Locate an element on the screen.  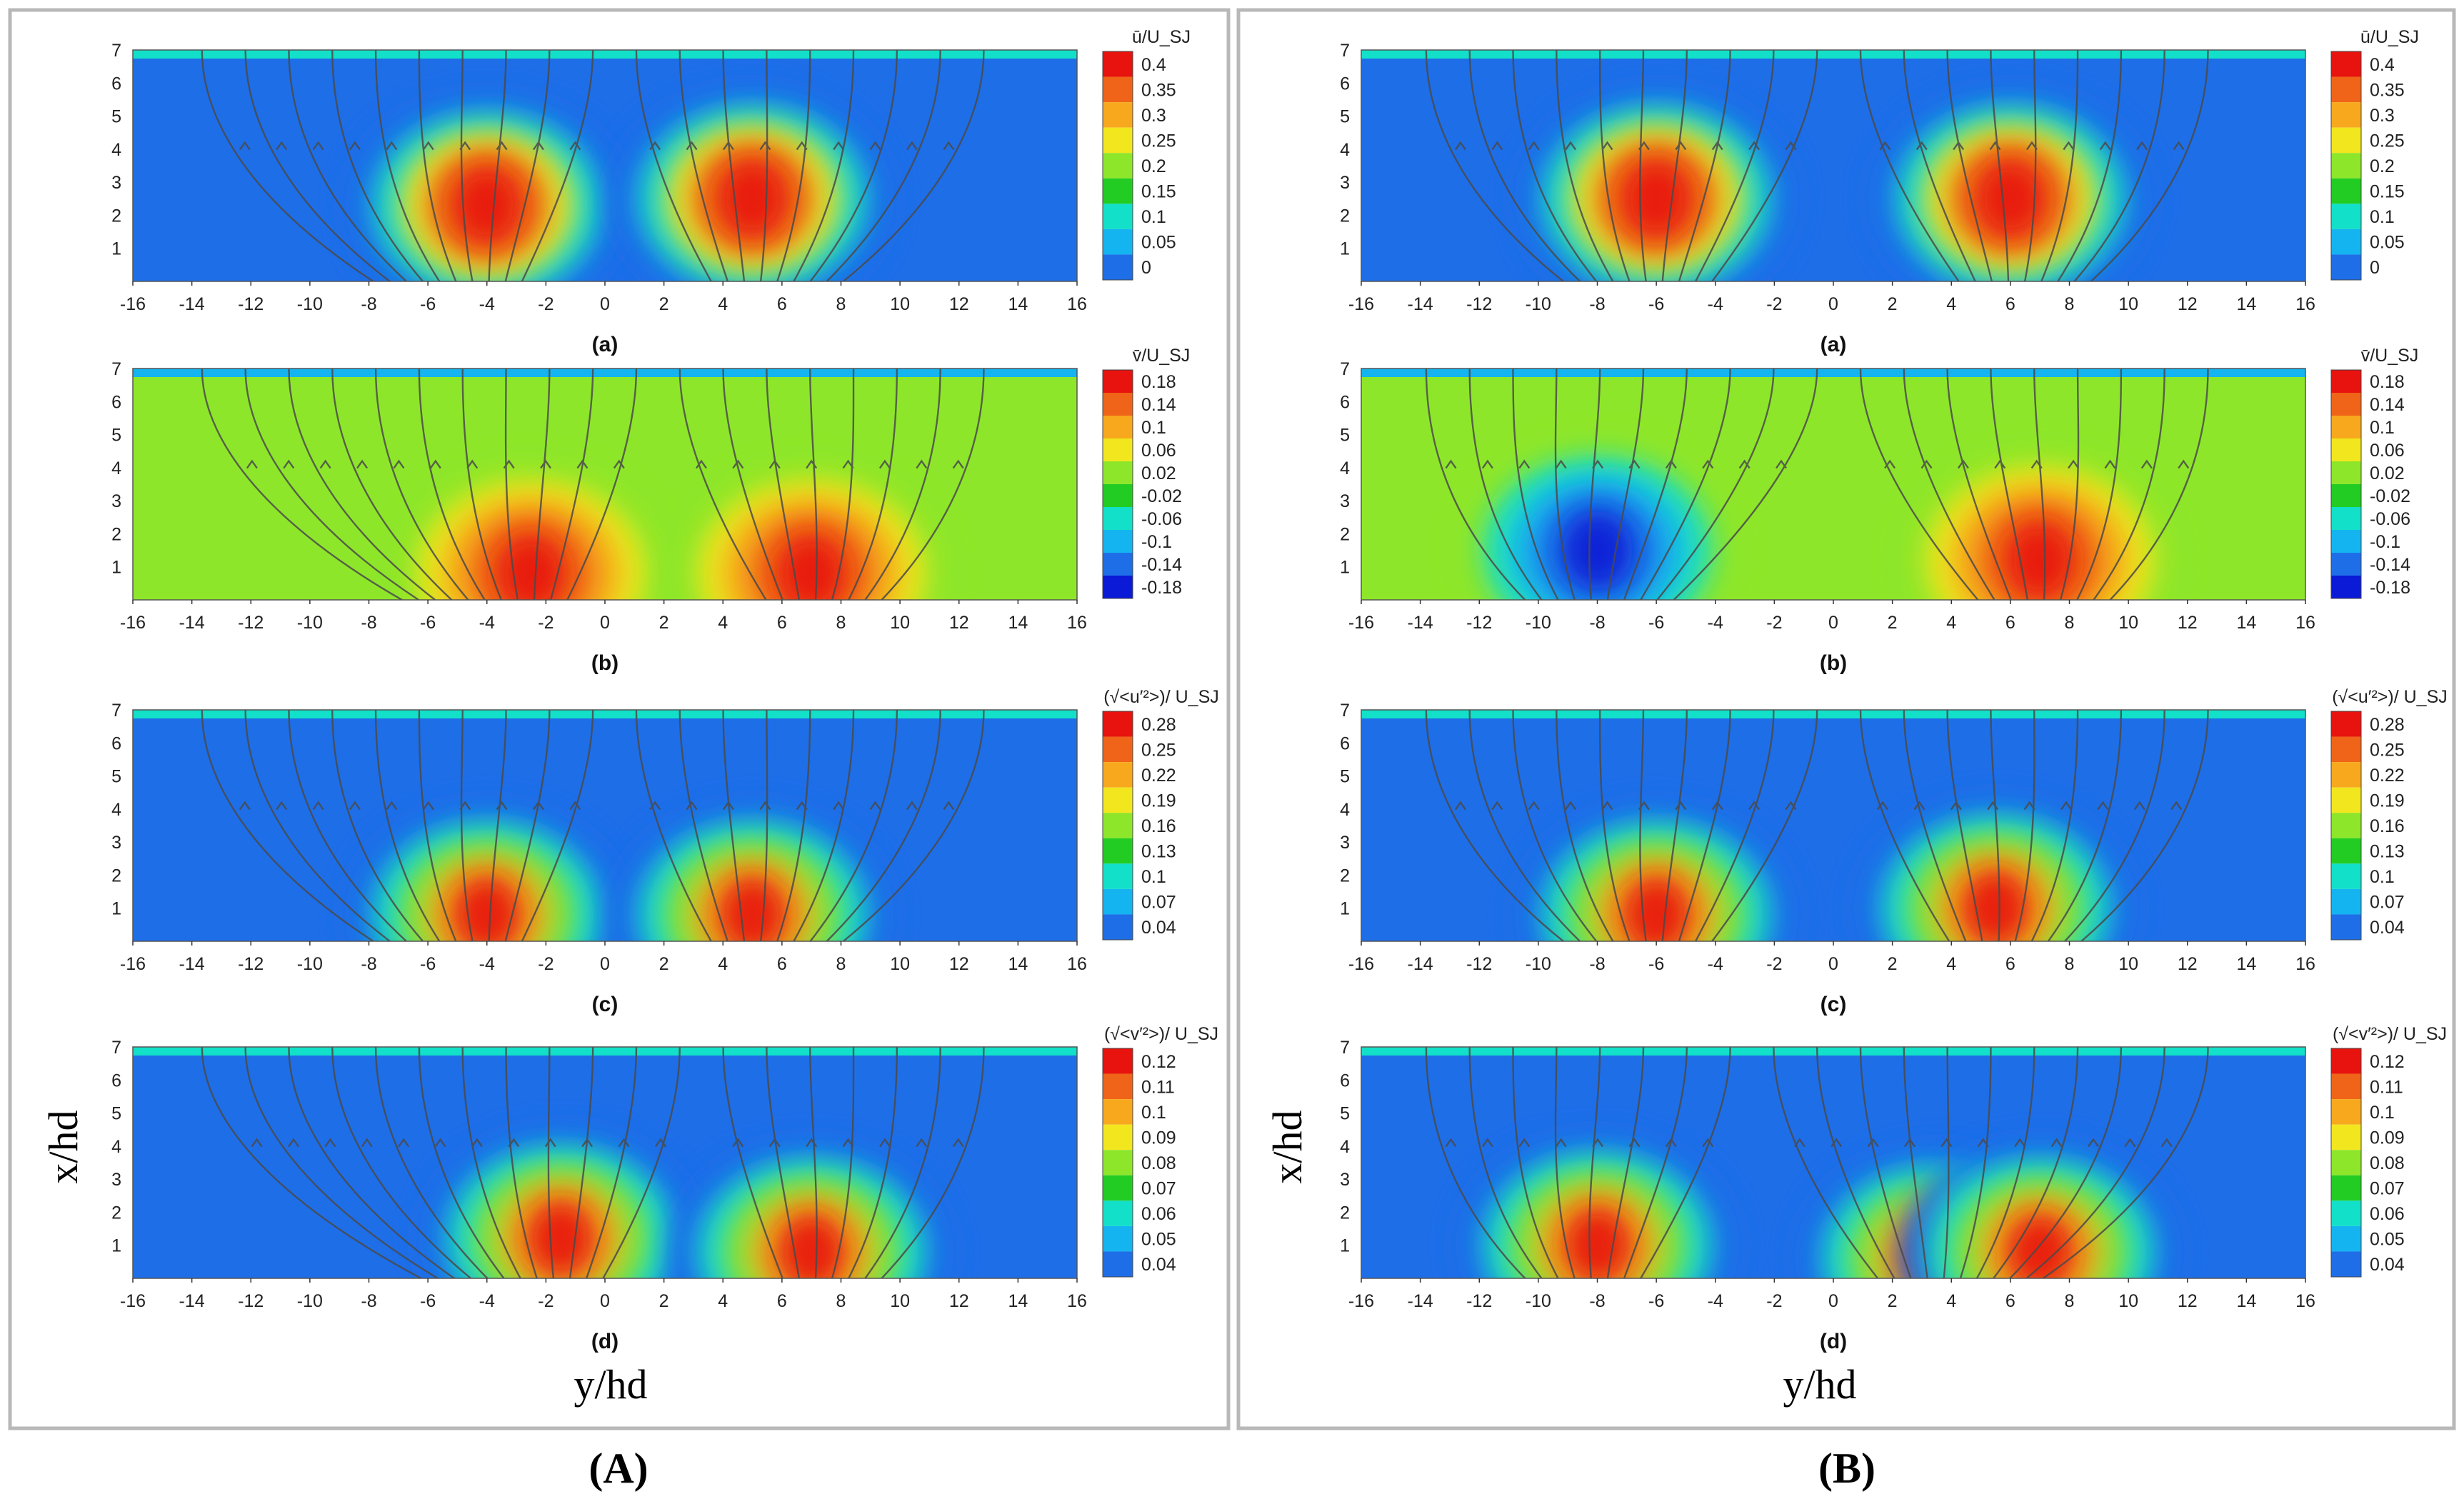
colorbar-label: 0.25 is located at coordinates (1158, 750).